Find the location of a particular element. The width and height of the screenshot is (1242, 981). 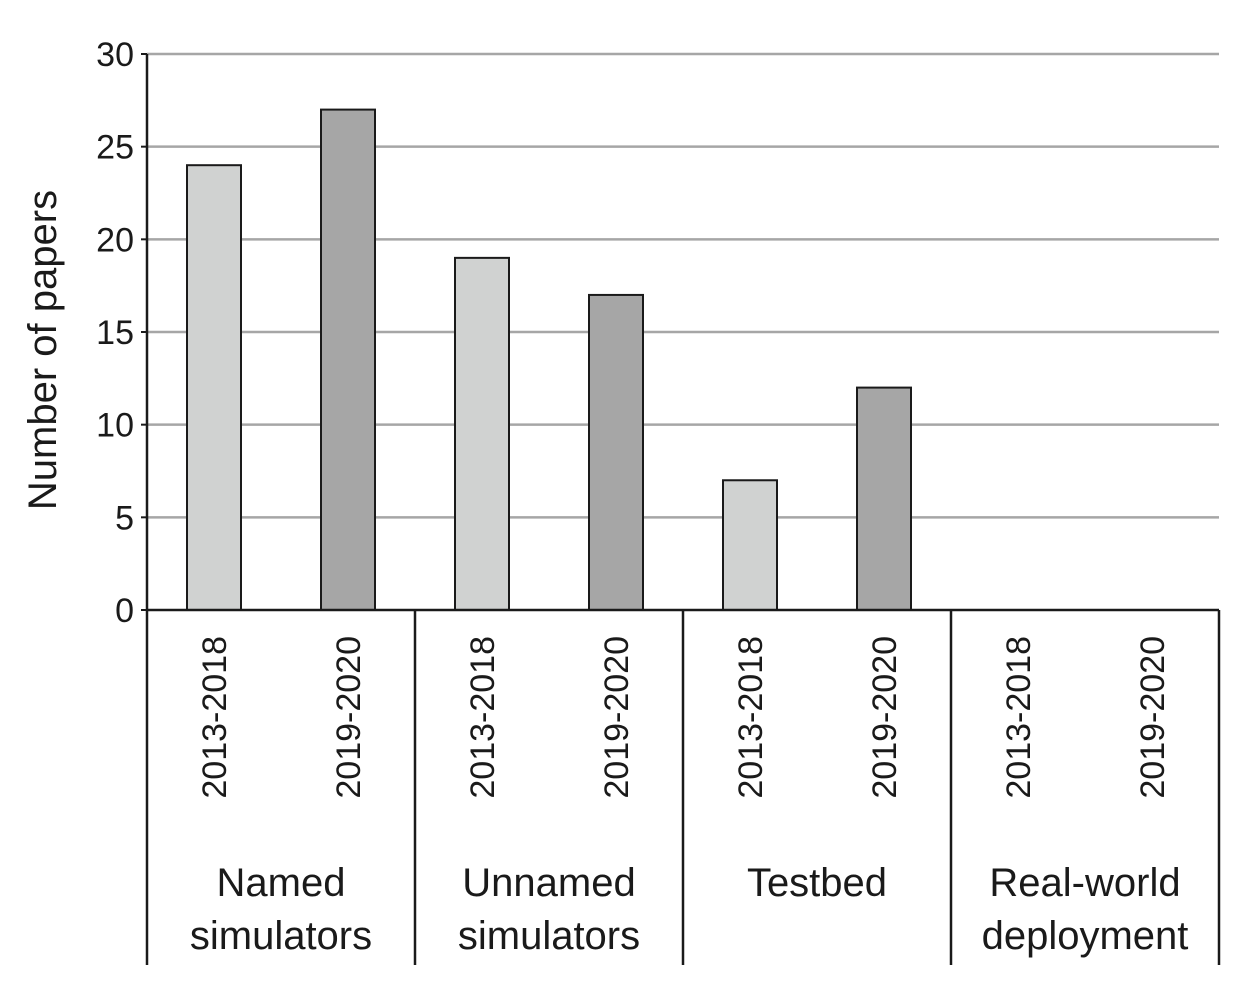

y-axis-label: Number of papers is located at coordinates (43, 350).